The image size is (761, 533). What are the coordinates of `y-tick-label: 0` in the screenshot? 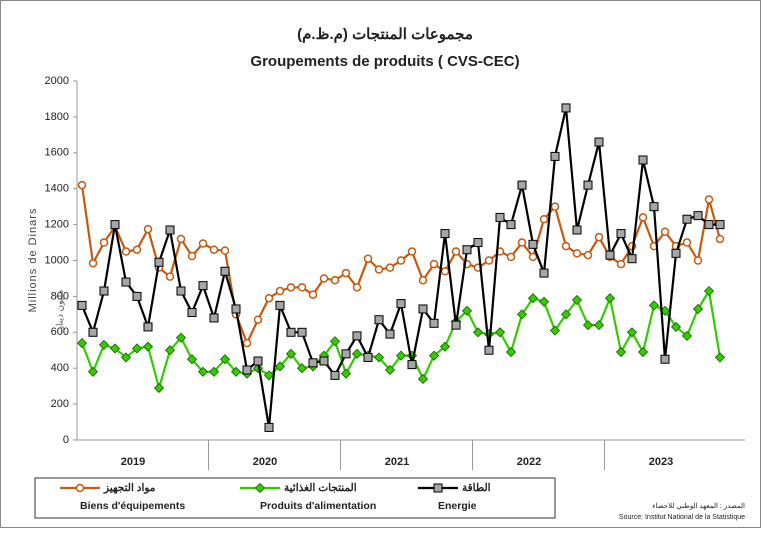 It's located at (66, 440).